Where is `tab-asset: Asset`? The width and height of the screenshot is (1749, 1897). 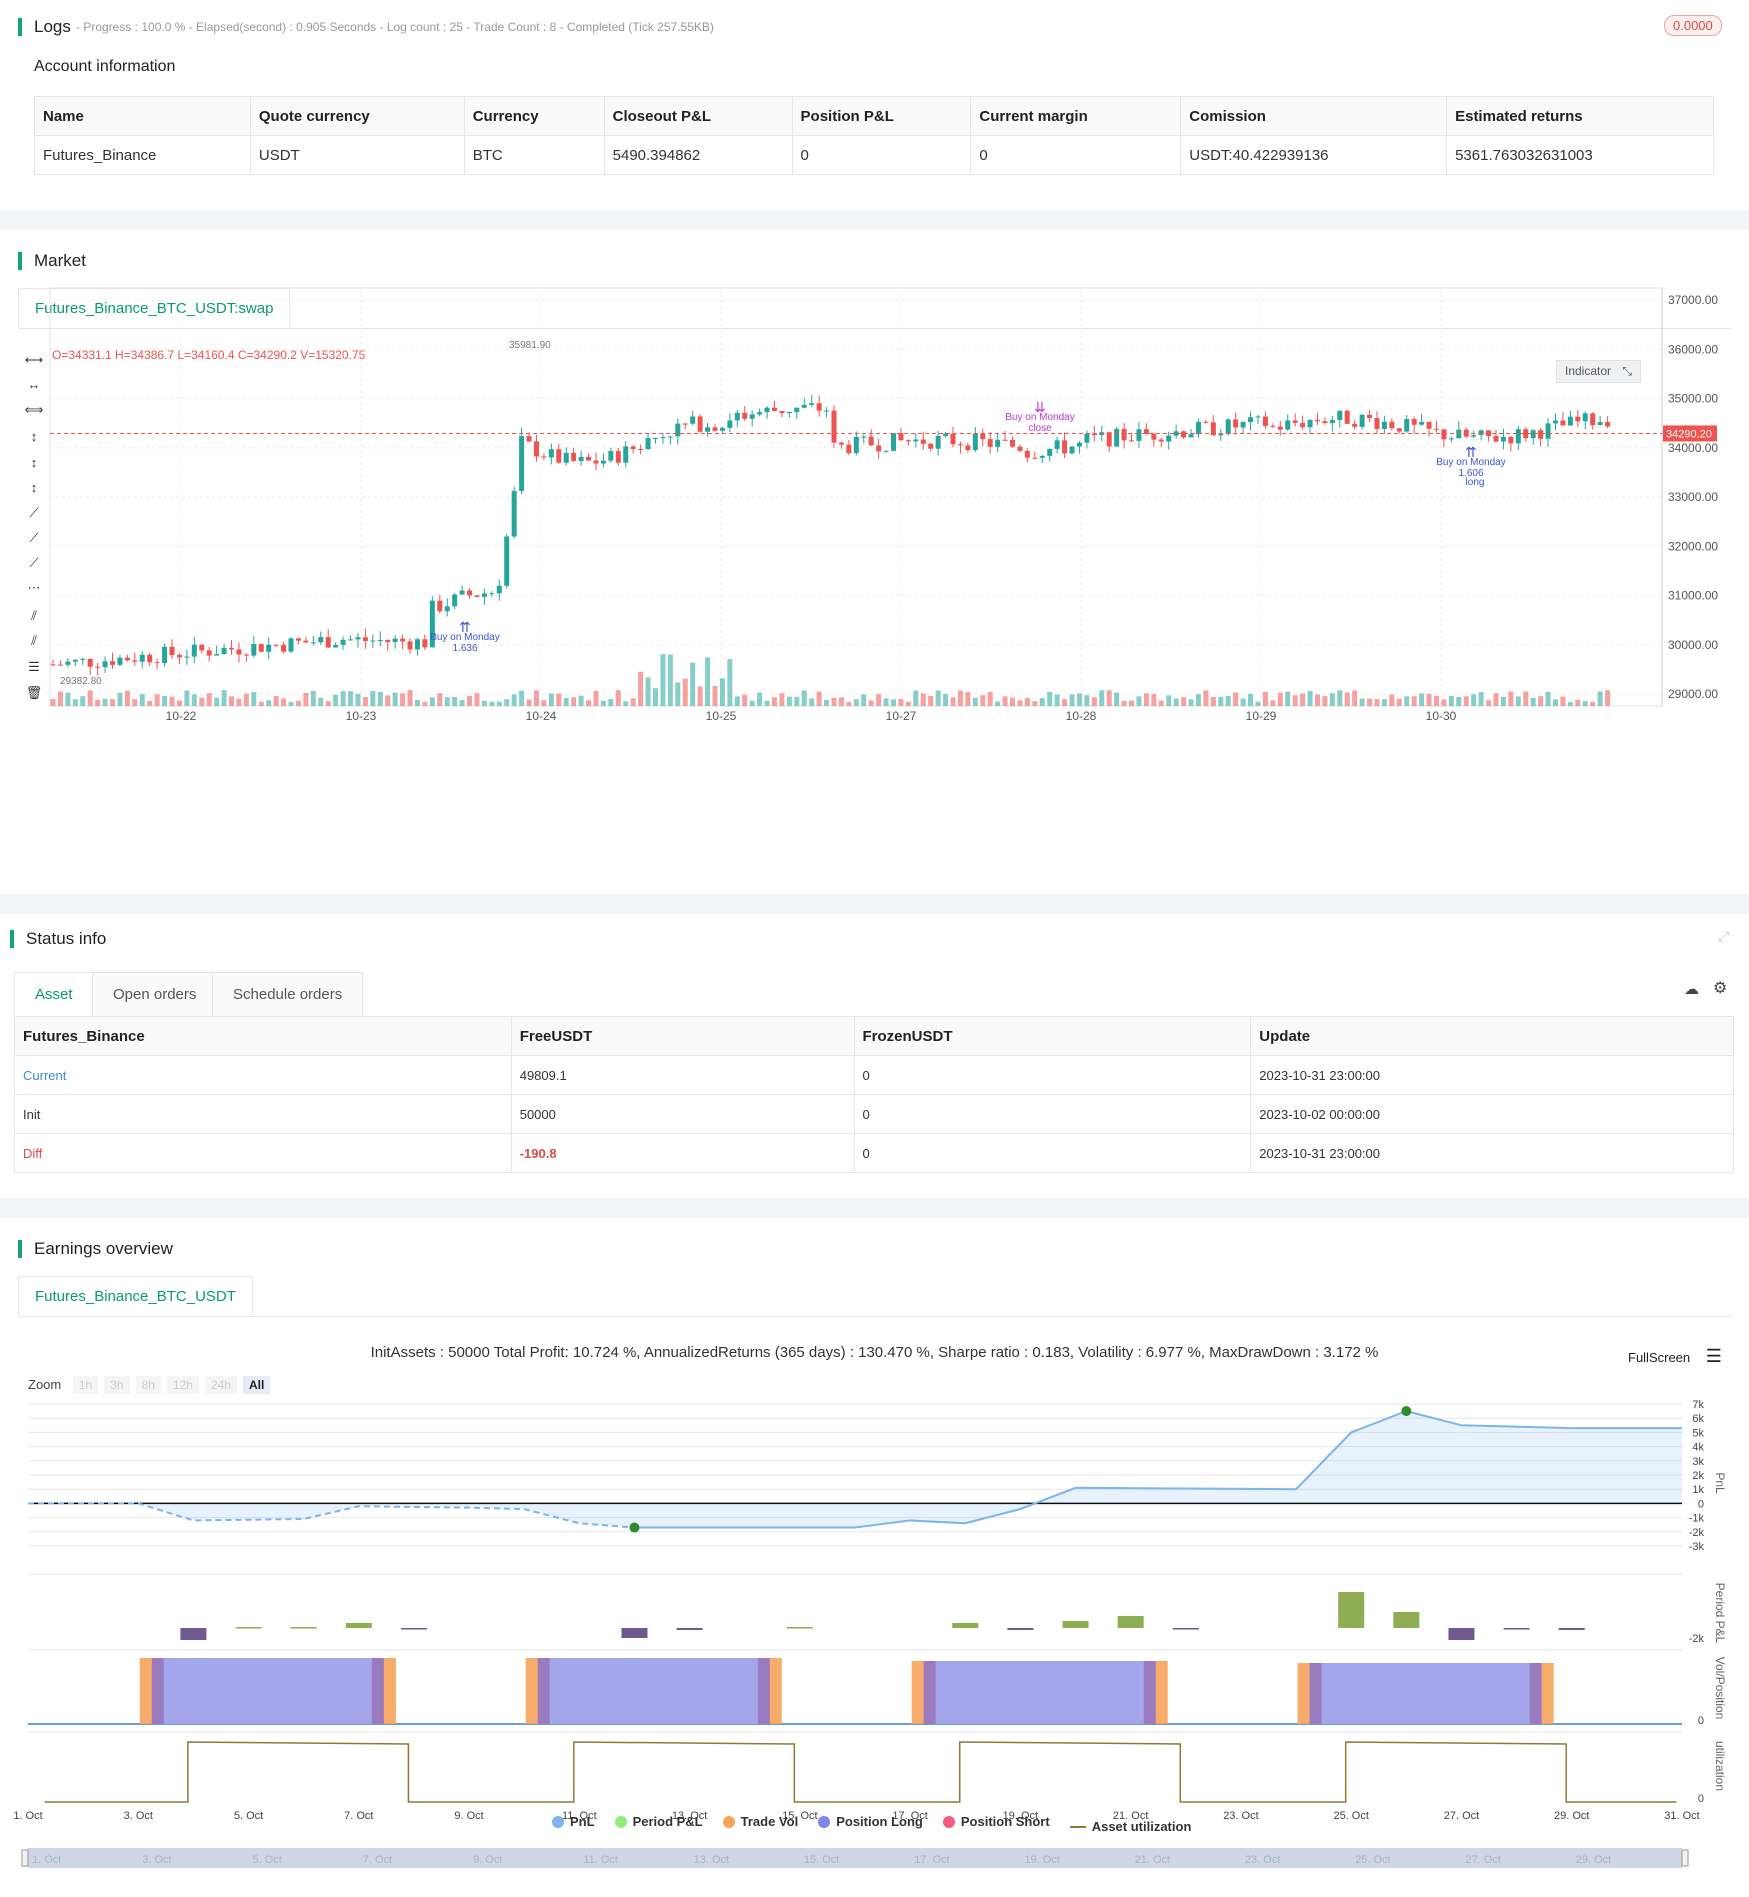 tab-asset: Asset is located at coordinates (54, 994).